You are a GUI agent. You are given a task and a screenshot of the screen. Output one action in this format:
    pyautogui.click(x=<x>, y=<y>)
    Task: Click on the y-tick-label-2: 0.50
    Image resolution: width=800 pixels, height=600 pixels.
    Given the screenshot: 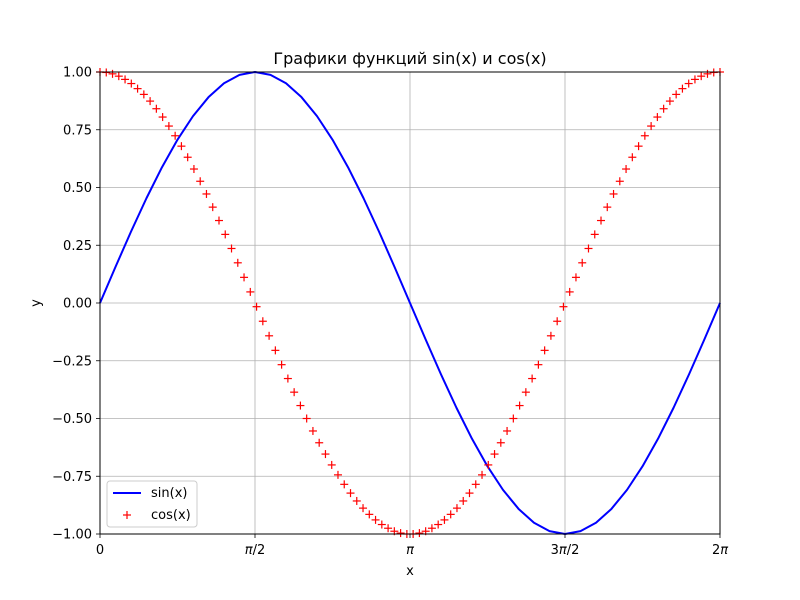 What is the action you would take?
    pyautogui.click(x=77, y=188)
    